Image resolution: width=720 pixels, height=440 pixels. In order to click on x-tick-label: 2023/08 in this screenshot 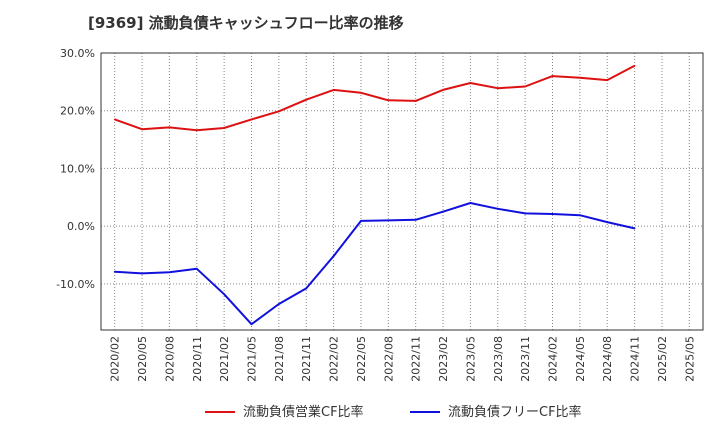, I will do `click(498, 359)`.